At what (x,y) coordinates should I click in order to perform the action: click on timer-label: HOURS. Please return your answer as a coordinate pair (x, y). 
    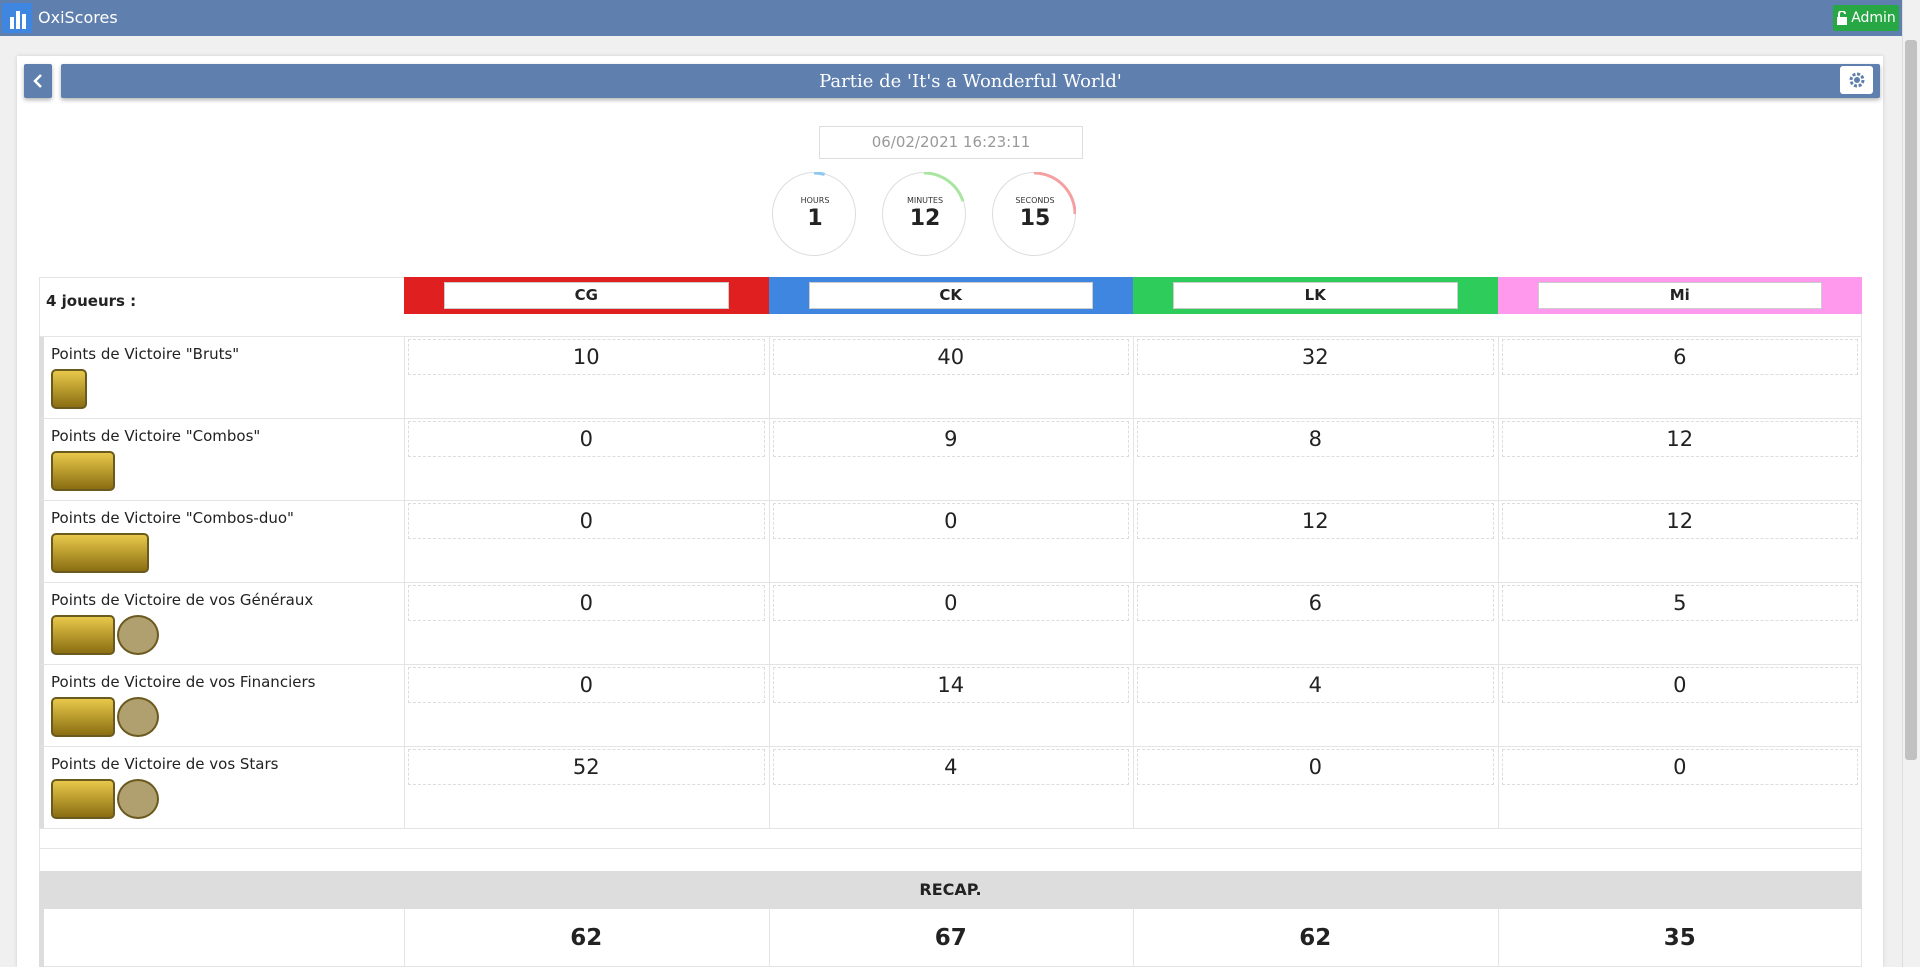
    Looking at the image, I should click on (815, 200).